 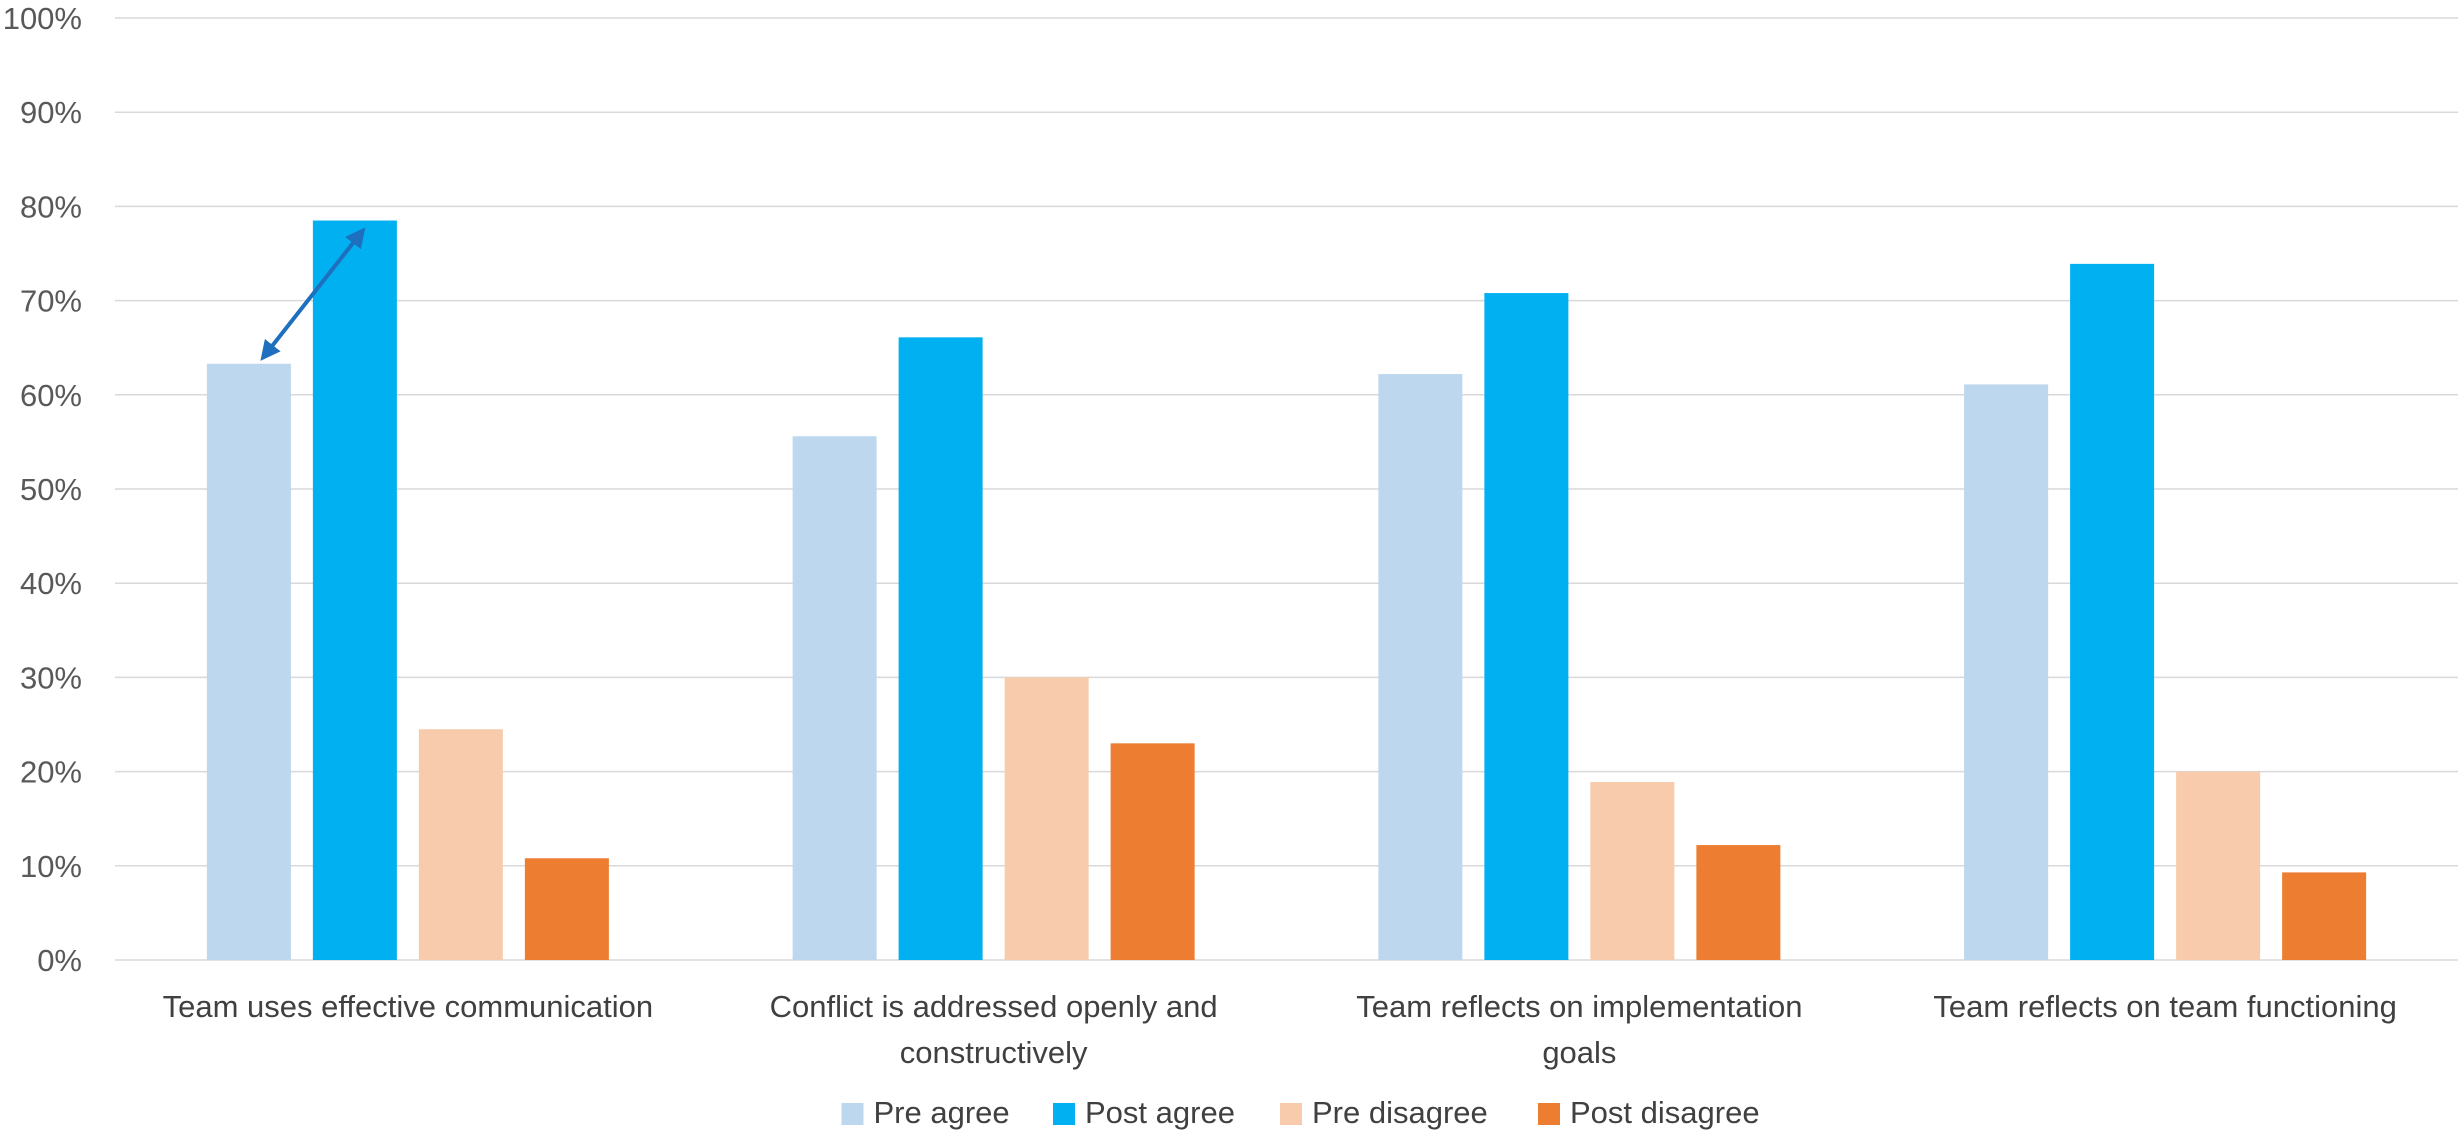 What do you see at coordinates (51, 112) in the screenshot?
I see `y-tick-label: 90%` at bounding box center [51, 112].